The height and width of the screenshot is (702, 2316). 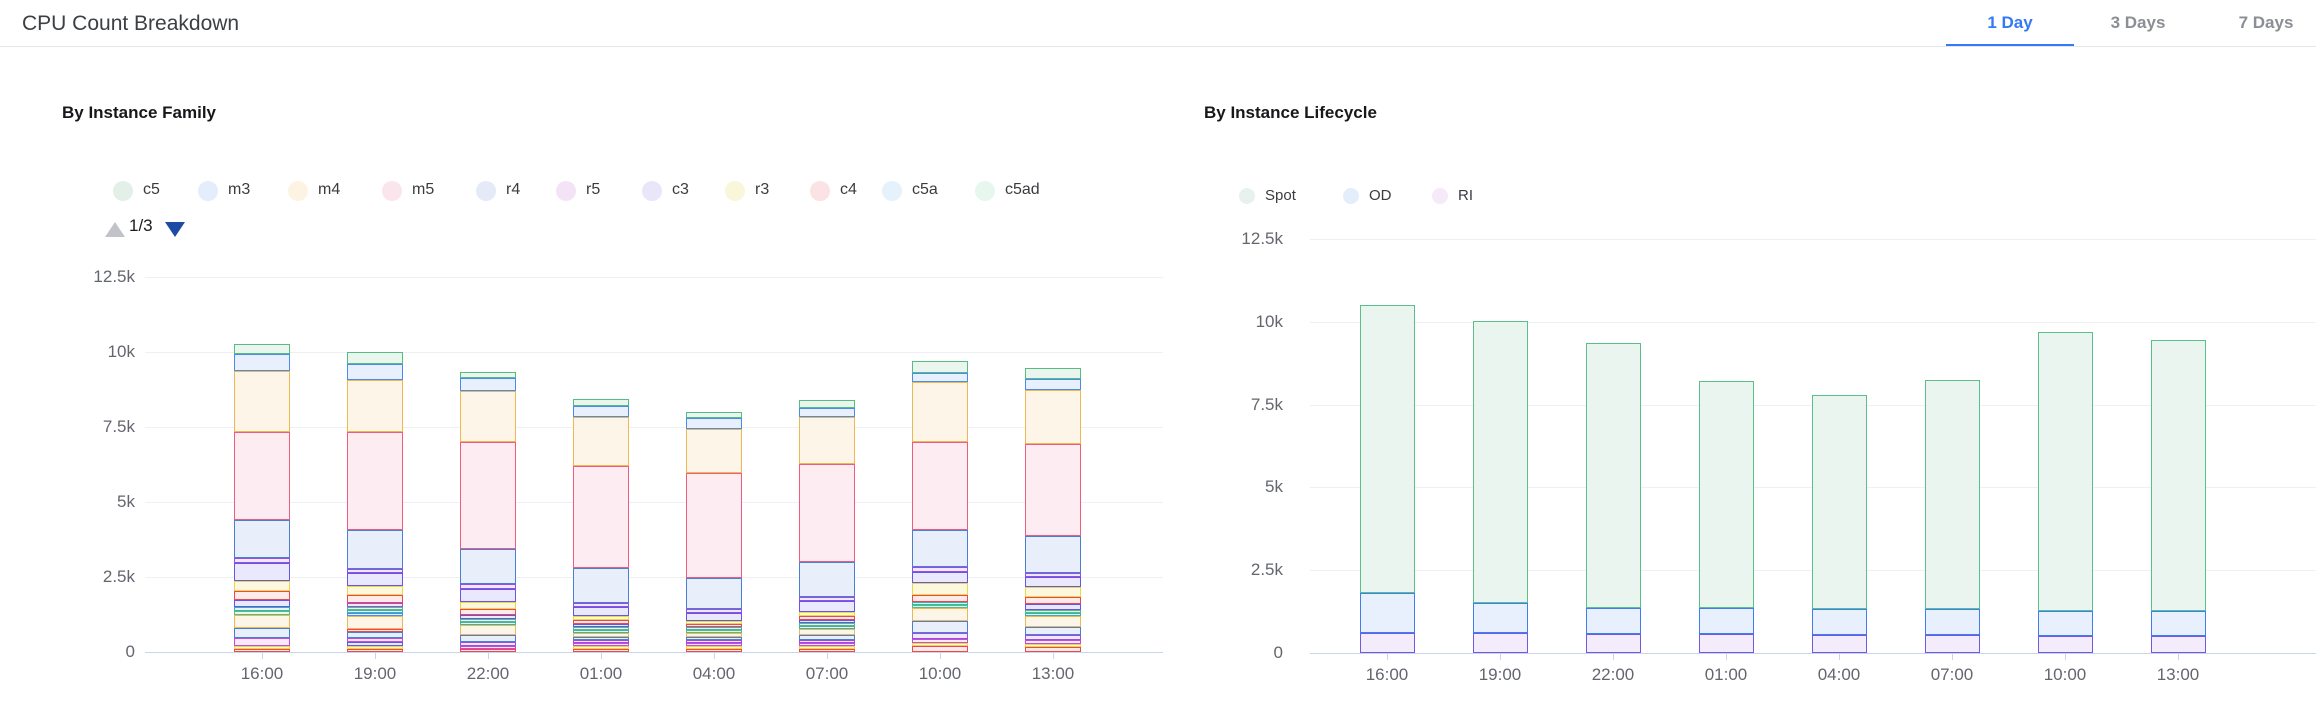 I want to click on legend-item-r3: r3, so click(x=762, y=190).